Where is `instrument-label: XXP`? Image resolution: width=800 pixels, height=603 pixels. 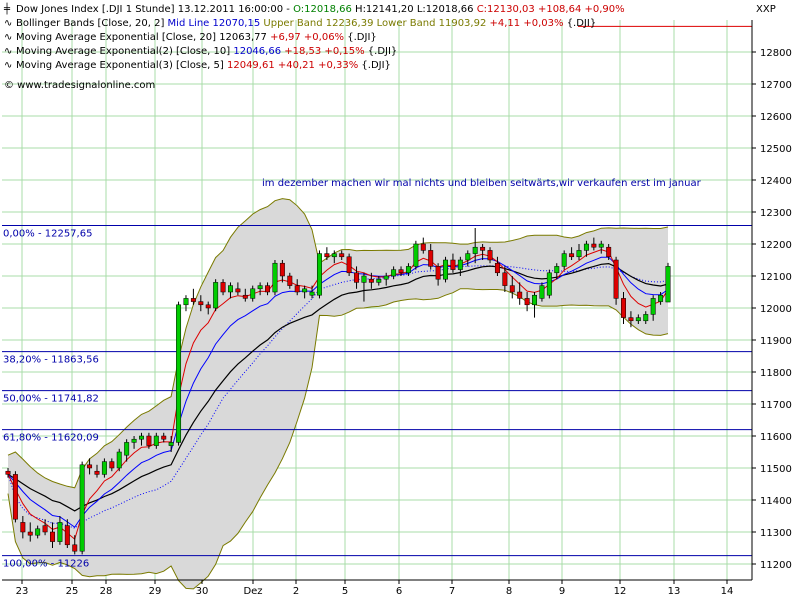
instrument-label: XXP is located at coordinates (766, 9).